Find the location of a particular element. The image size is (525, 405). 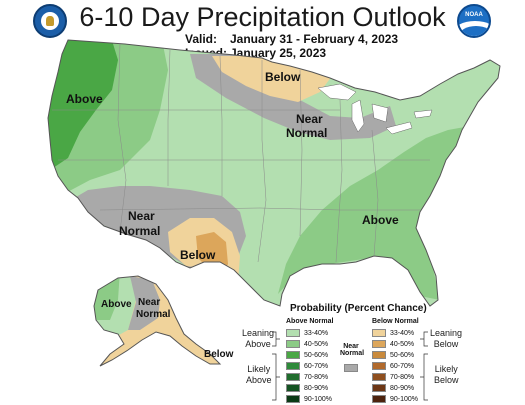

legend-near-header-2: Normal is located at coordinates (352, 353).